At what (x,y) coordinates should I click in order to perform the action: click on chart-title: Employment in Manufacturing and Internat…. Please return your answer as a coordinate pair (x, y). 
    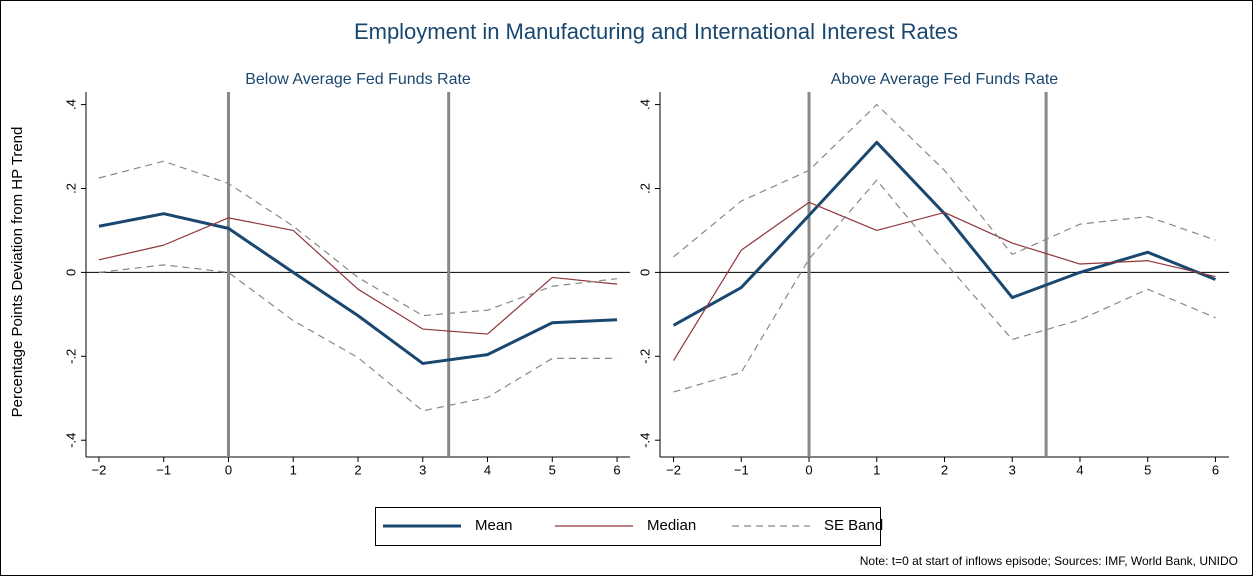
    Looking at the image, I should click on (656, 31).